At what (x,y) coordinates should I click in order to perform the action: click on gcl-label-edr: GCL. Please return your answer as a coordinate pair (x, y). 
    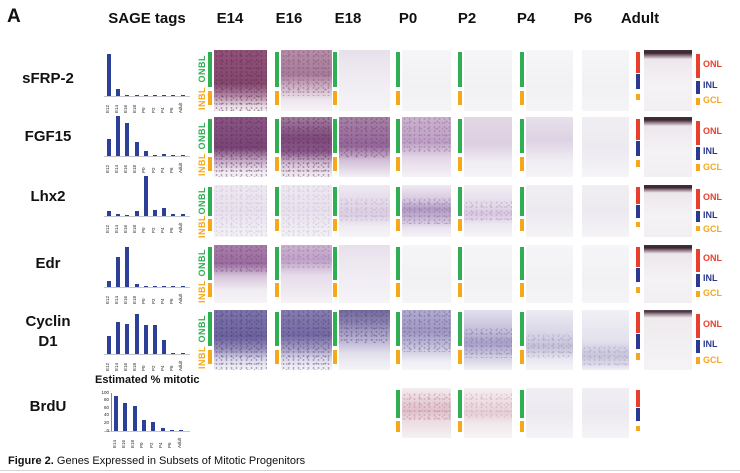
    Looking at the image, I should click on (712, 293).